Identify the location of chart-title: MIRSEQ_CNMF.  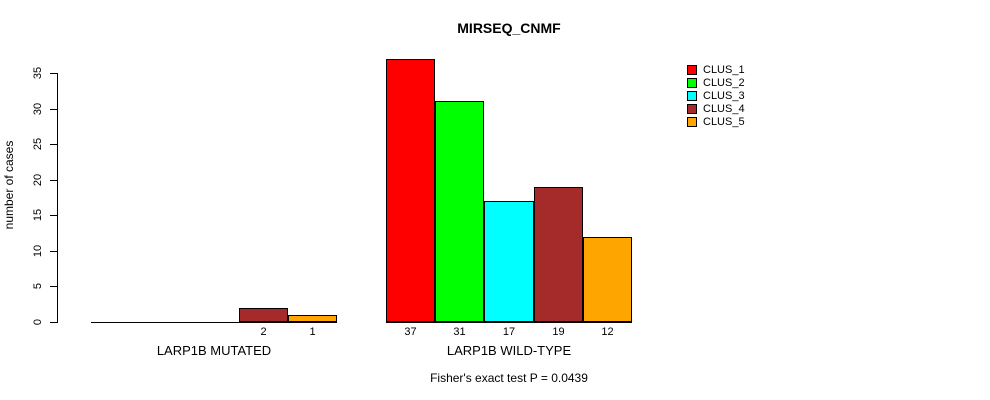
(509, 28).